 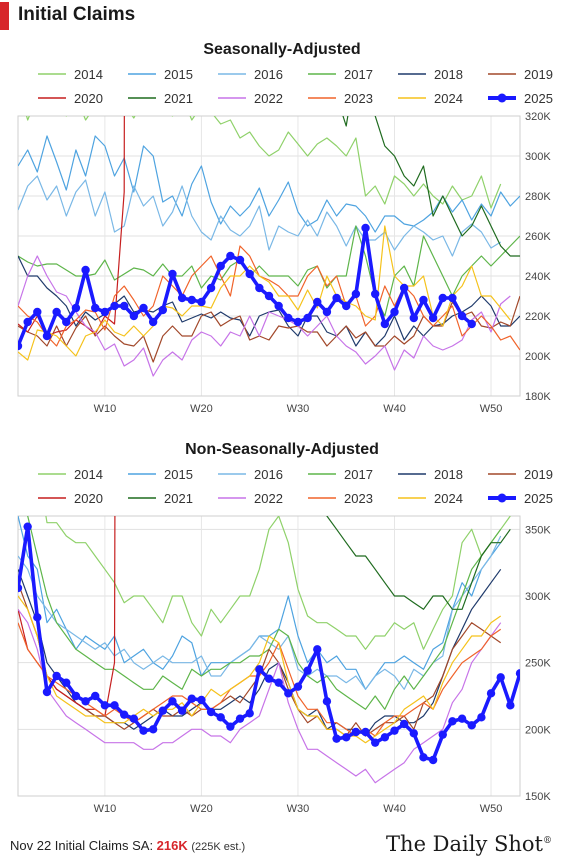 What do you see at coordinates (538, 98) in the screenshot?
I see `sa-legend-label-2025: 2025` at bounding box center [538, 98].